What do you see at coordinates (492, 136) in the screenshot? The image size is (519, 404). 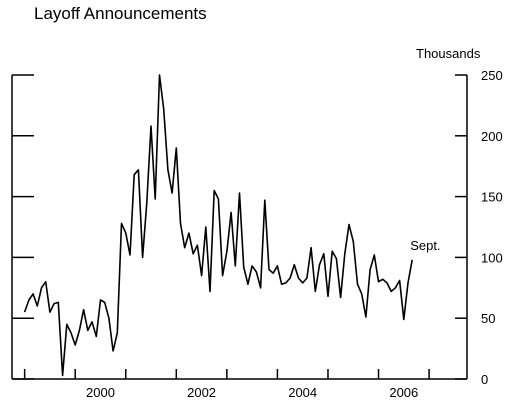 I see `y-tick-label: 200` at bounding box center [492, 136].